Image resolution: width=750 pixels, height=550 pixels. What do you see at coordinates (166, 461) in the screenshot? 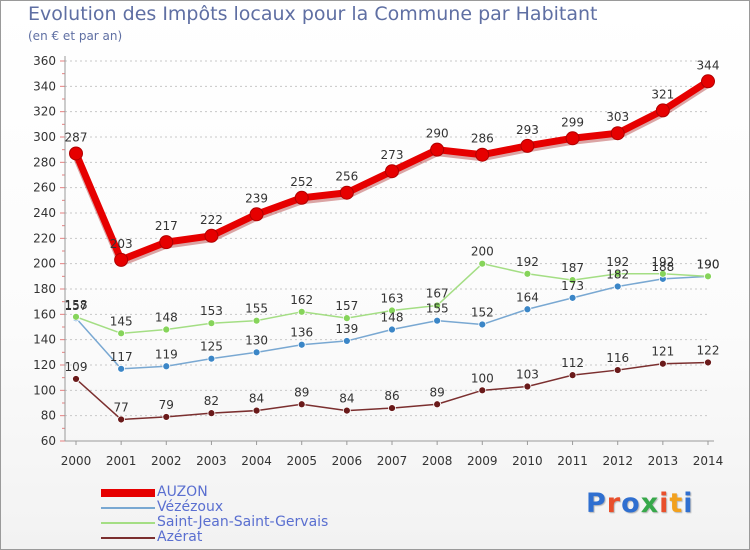
I see `x-tick-label: 2002` at bounding box center [166, 461].